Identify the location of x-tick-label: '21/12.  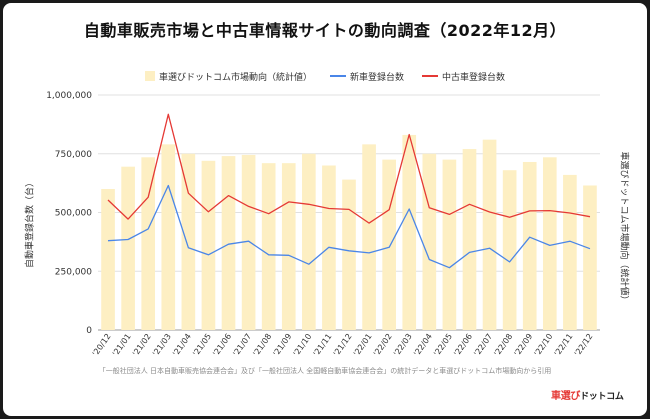
(343, 345).